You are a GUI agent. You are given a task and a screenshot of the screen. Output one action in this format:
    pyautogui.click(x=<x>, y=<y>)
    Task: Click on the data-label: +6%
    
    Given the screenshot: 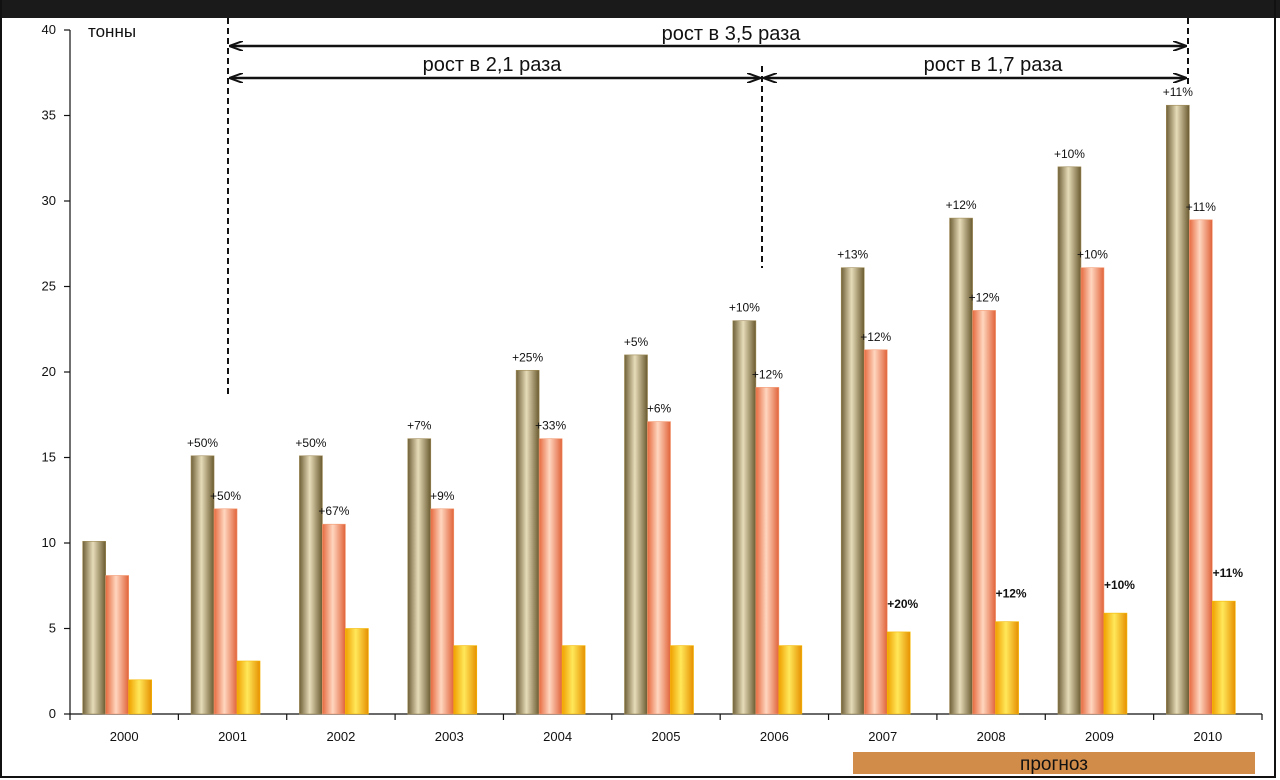 What is the action you would take?
    pyautogui.click(x=659, y=409)
    